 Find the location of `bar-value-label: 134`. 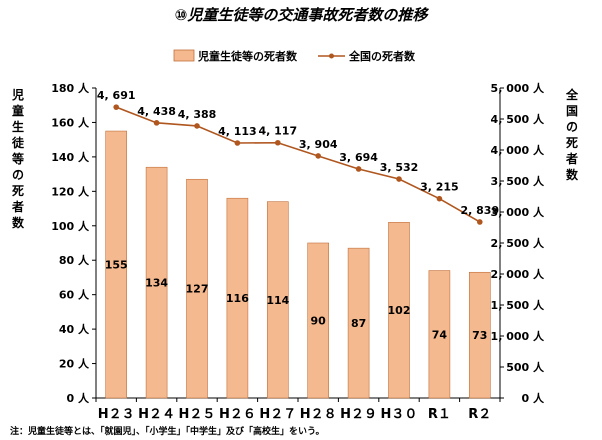

bar-value-label: 134 is located at coordinates (156, 283).